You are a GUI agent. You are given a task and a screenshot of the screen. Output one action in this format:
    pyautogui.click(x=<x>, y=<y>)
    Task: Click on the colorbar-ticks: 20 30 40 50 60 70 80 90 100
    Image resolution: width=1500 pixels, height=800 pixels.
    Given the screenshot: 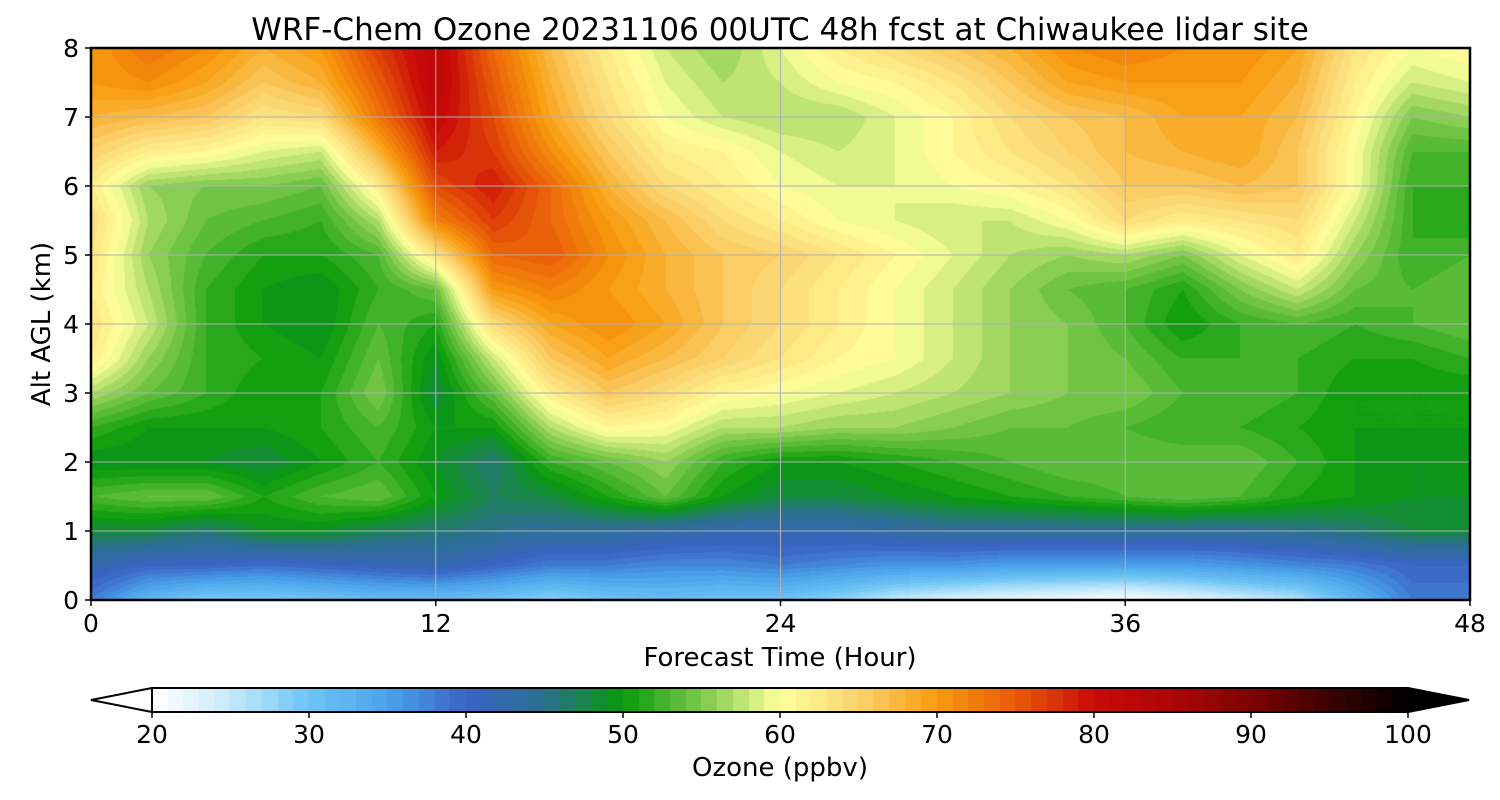 What is the action you would take?
    pyautogui.click(x=784, y=730)
    